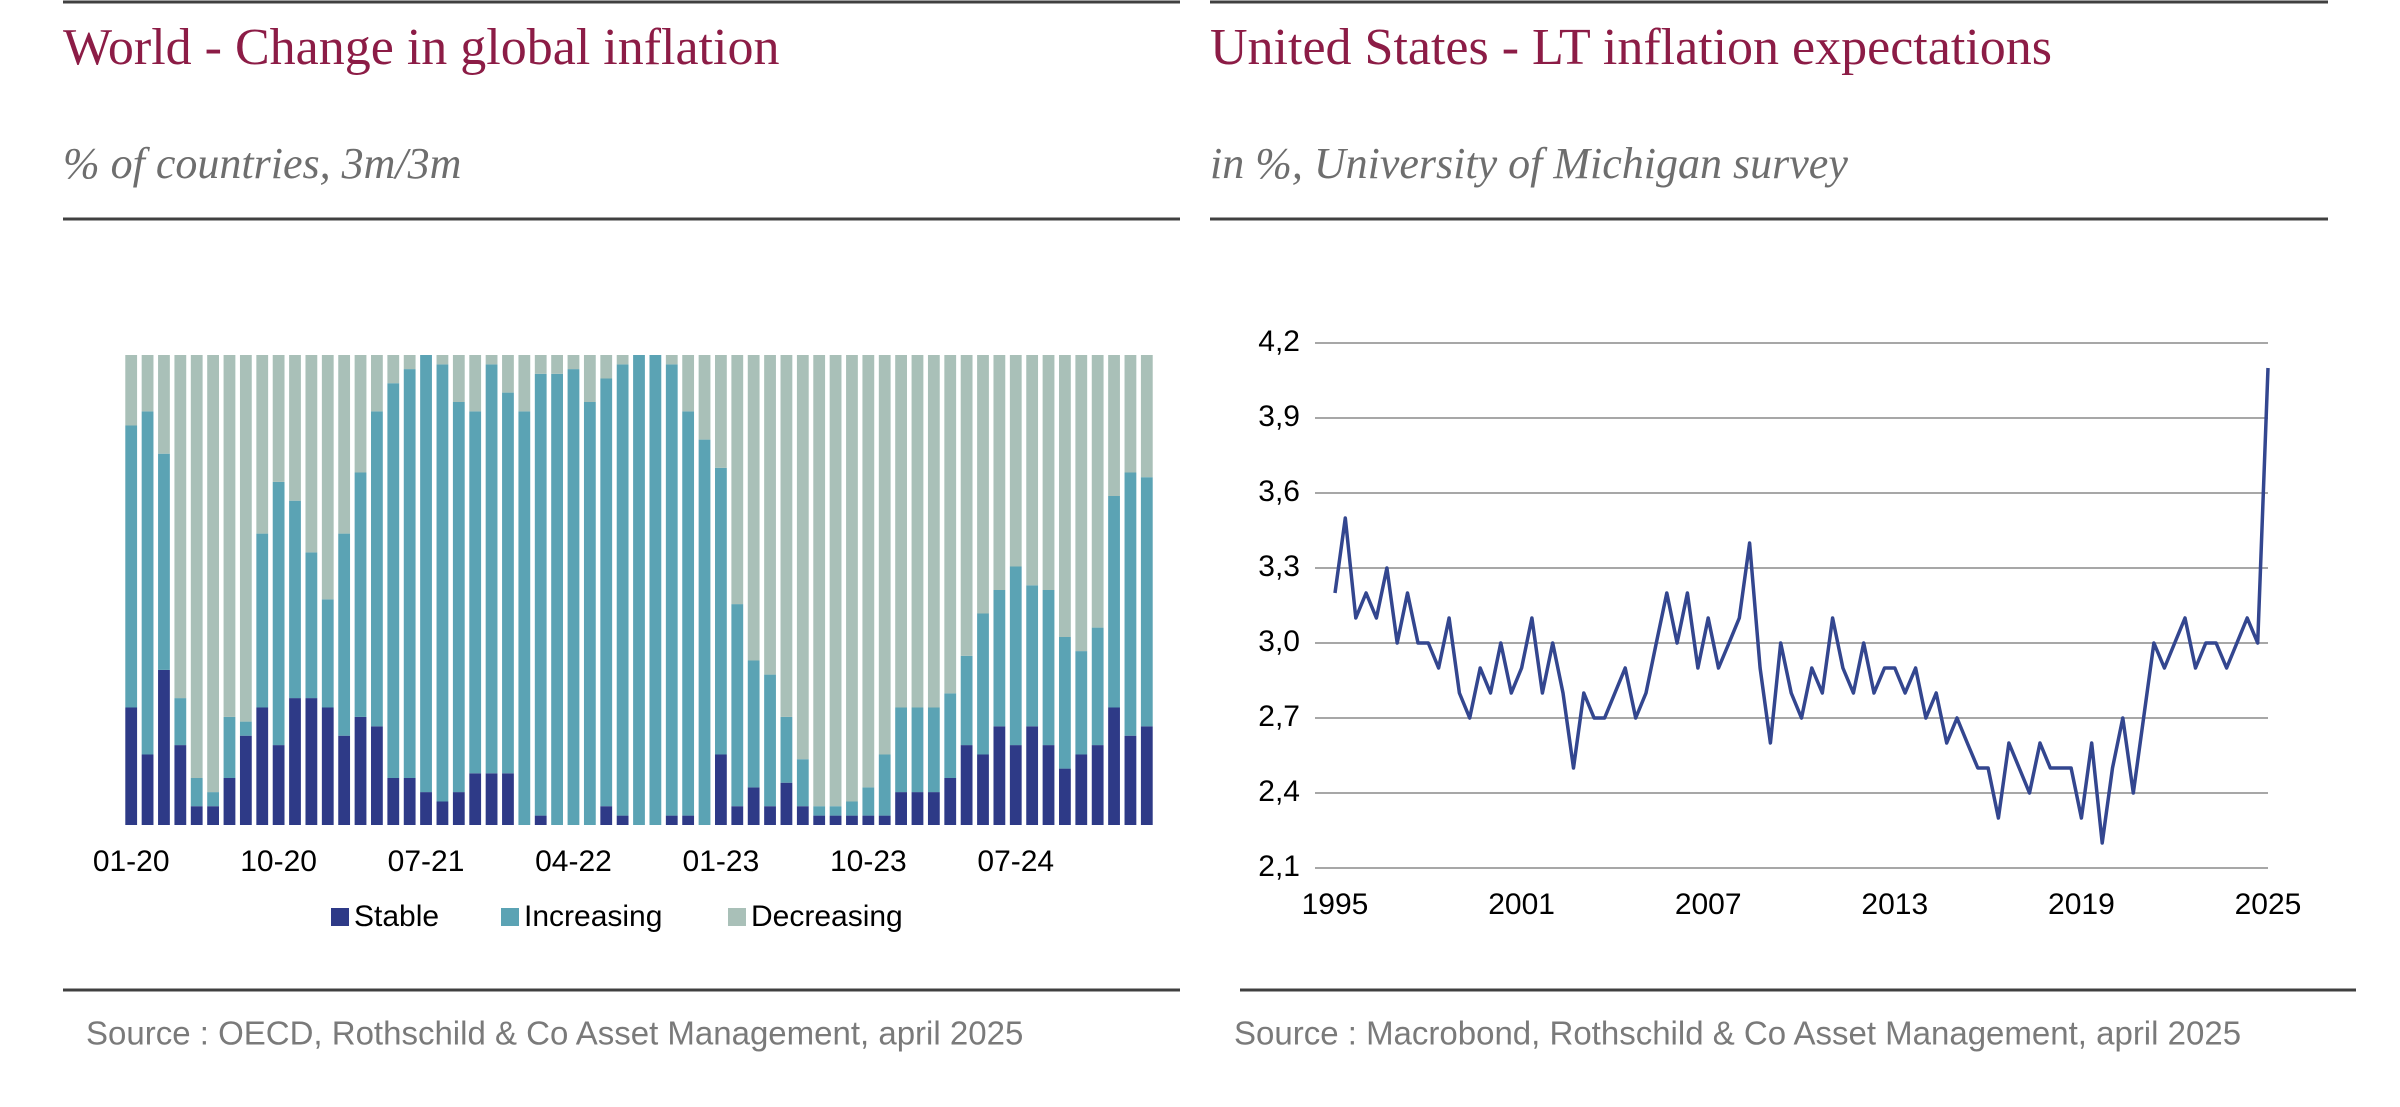 The height and width of the screenshot is (1107, 2400). What do you see at coordinates (262, 163) in the screenshot?
I see `chart-subtitle: % of countries, 3m/3m` at bounding box center [262, 163].